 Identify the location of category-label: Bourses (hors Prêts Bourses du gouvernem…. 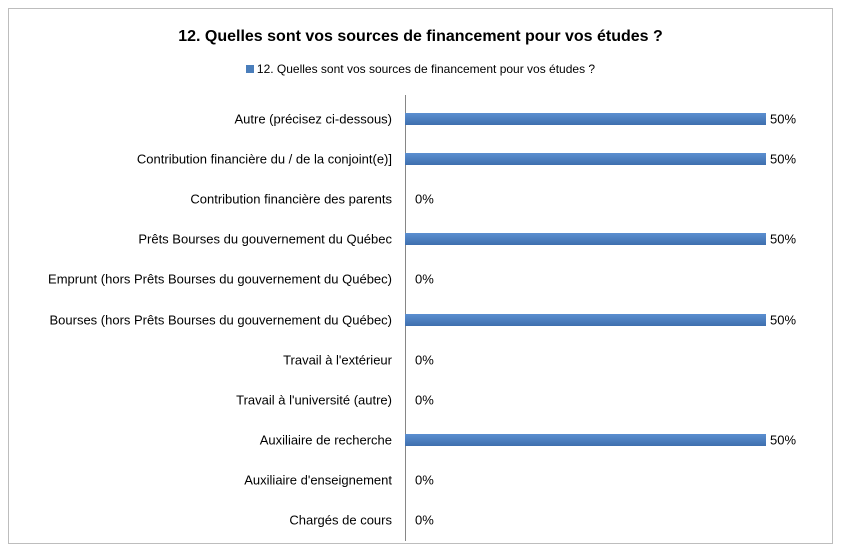
(199, 319).